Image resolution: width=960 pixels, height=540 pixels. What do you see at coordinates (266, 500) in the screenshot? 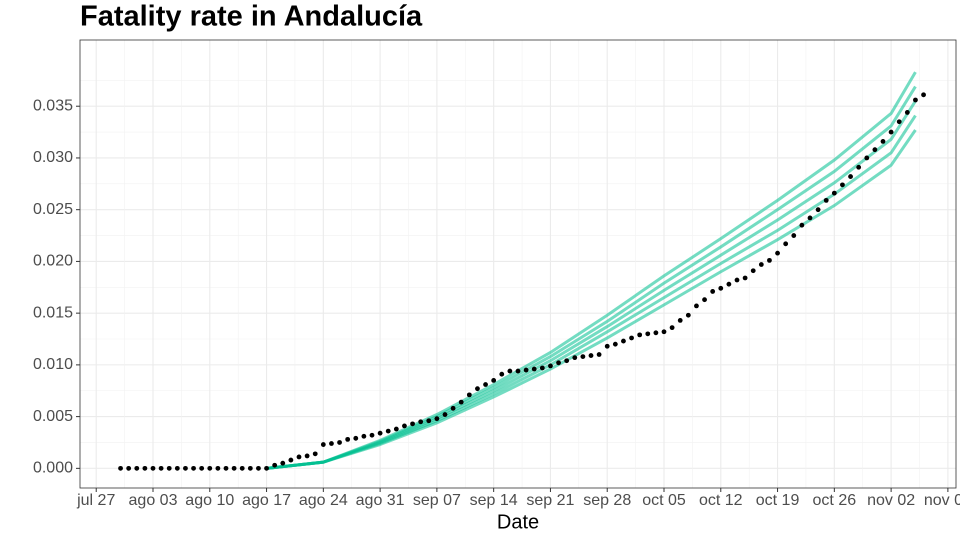
I see `x-tick-label: ago 17` at bounding box center [266, 500].